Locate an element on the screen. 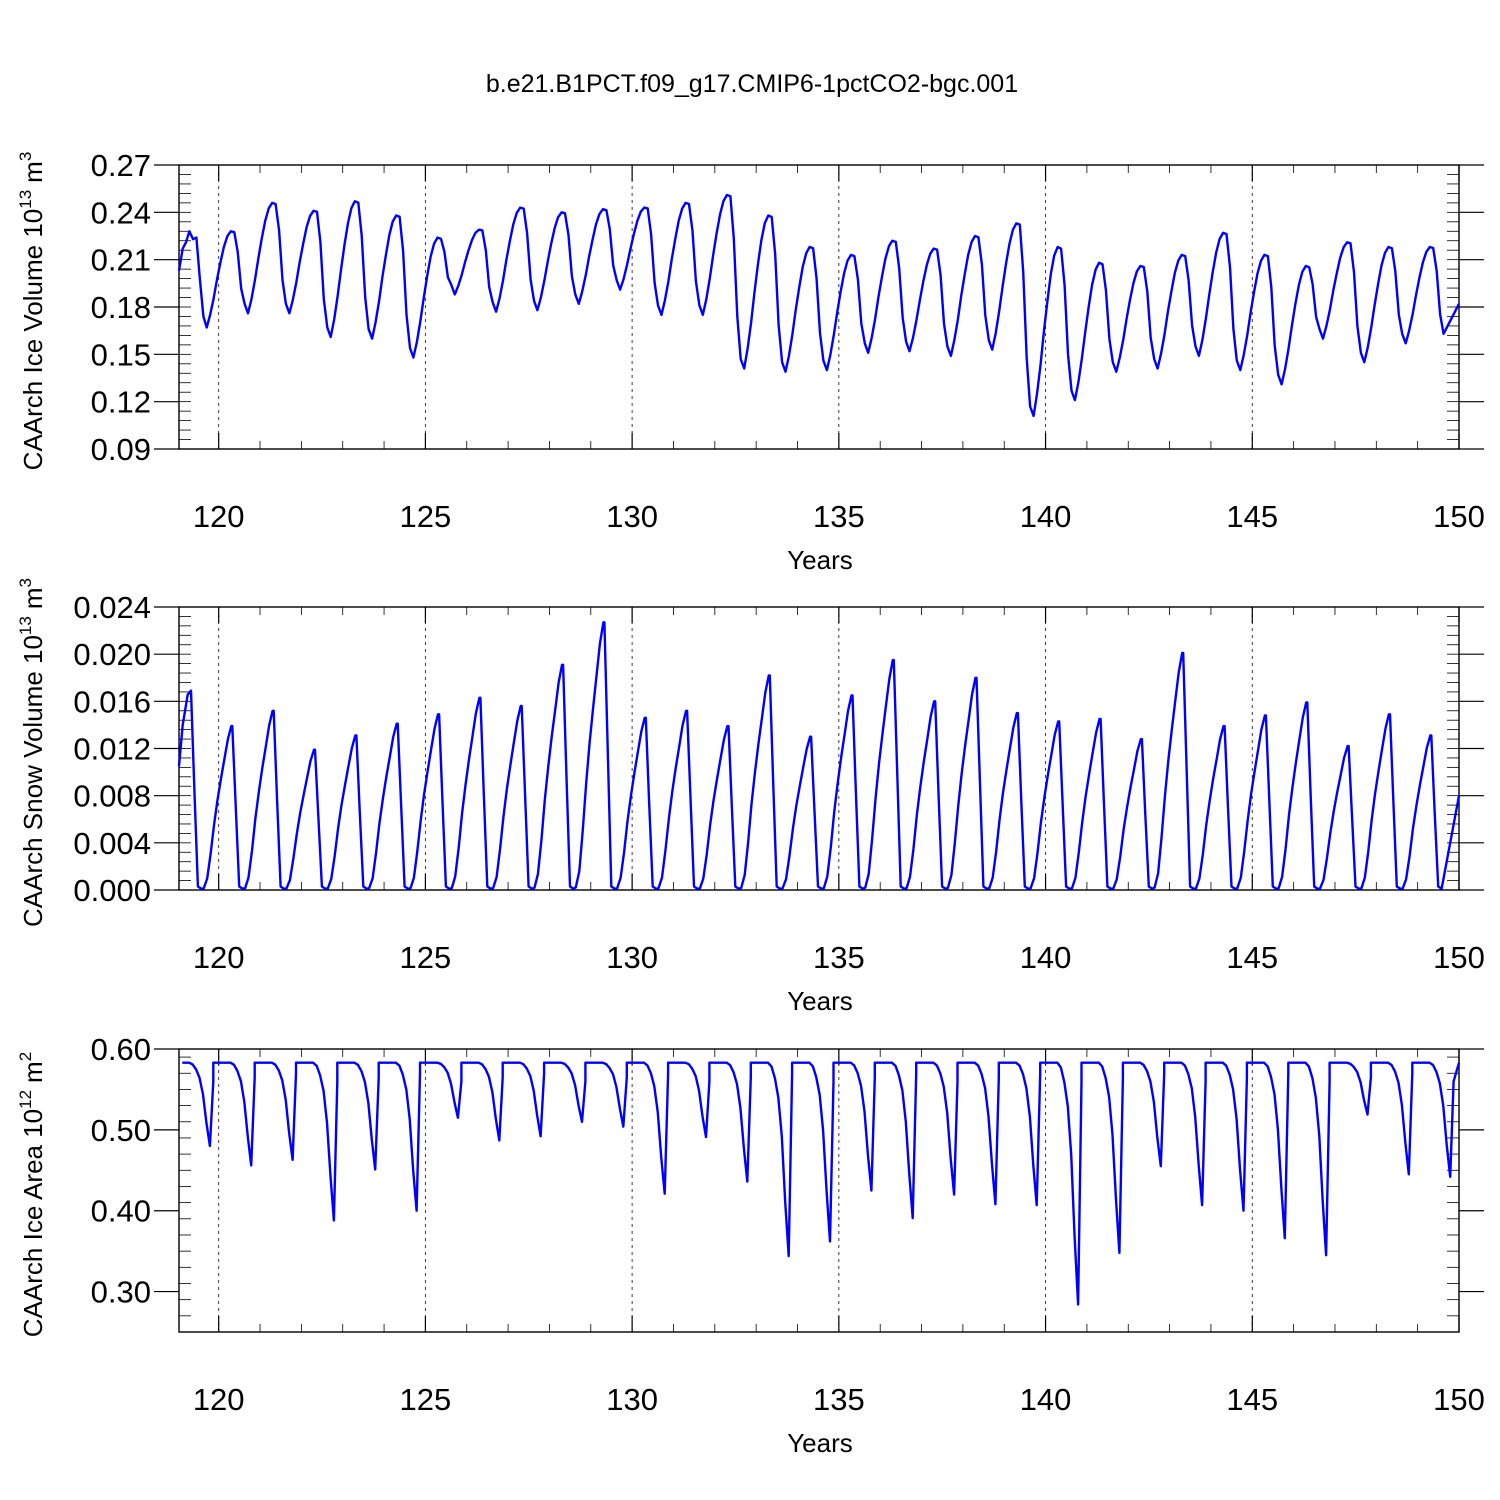 The width and height of the screenshot is (1500, 1500). y-tick-label: 0.008 is located at coordinates (112, 796).